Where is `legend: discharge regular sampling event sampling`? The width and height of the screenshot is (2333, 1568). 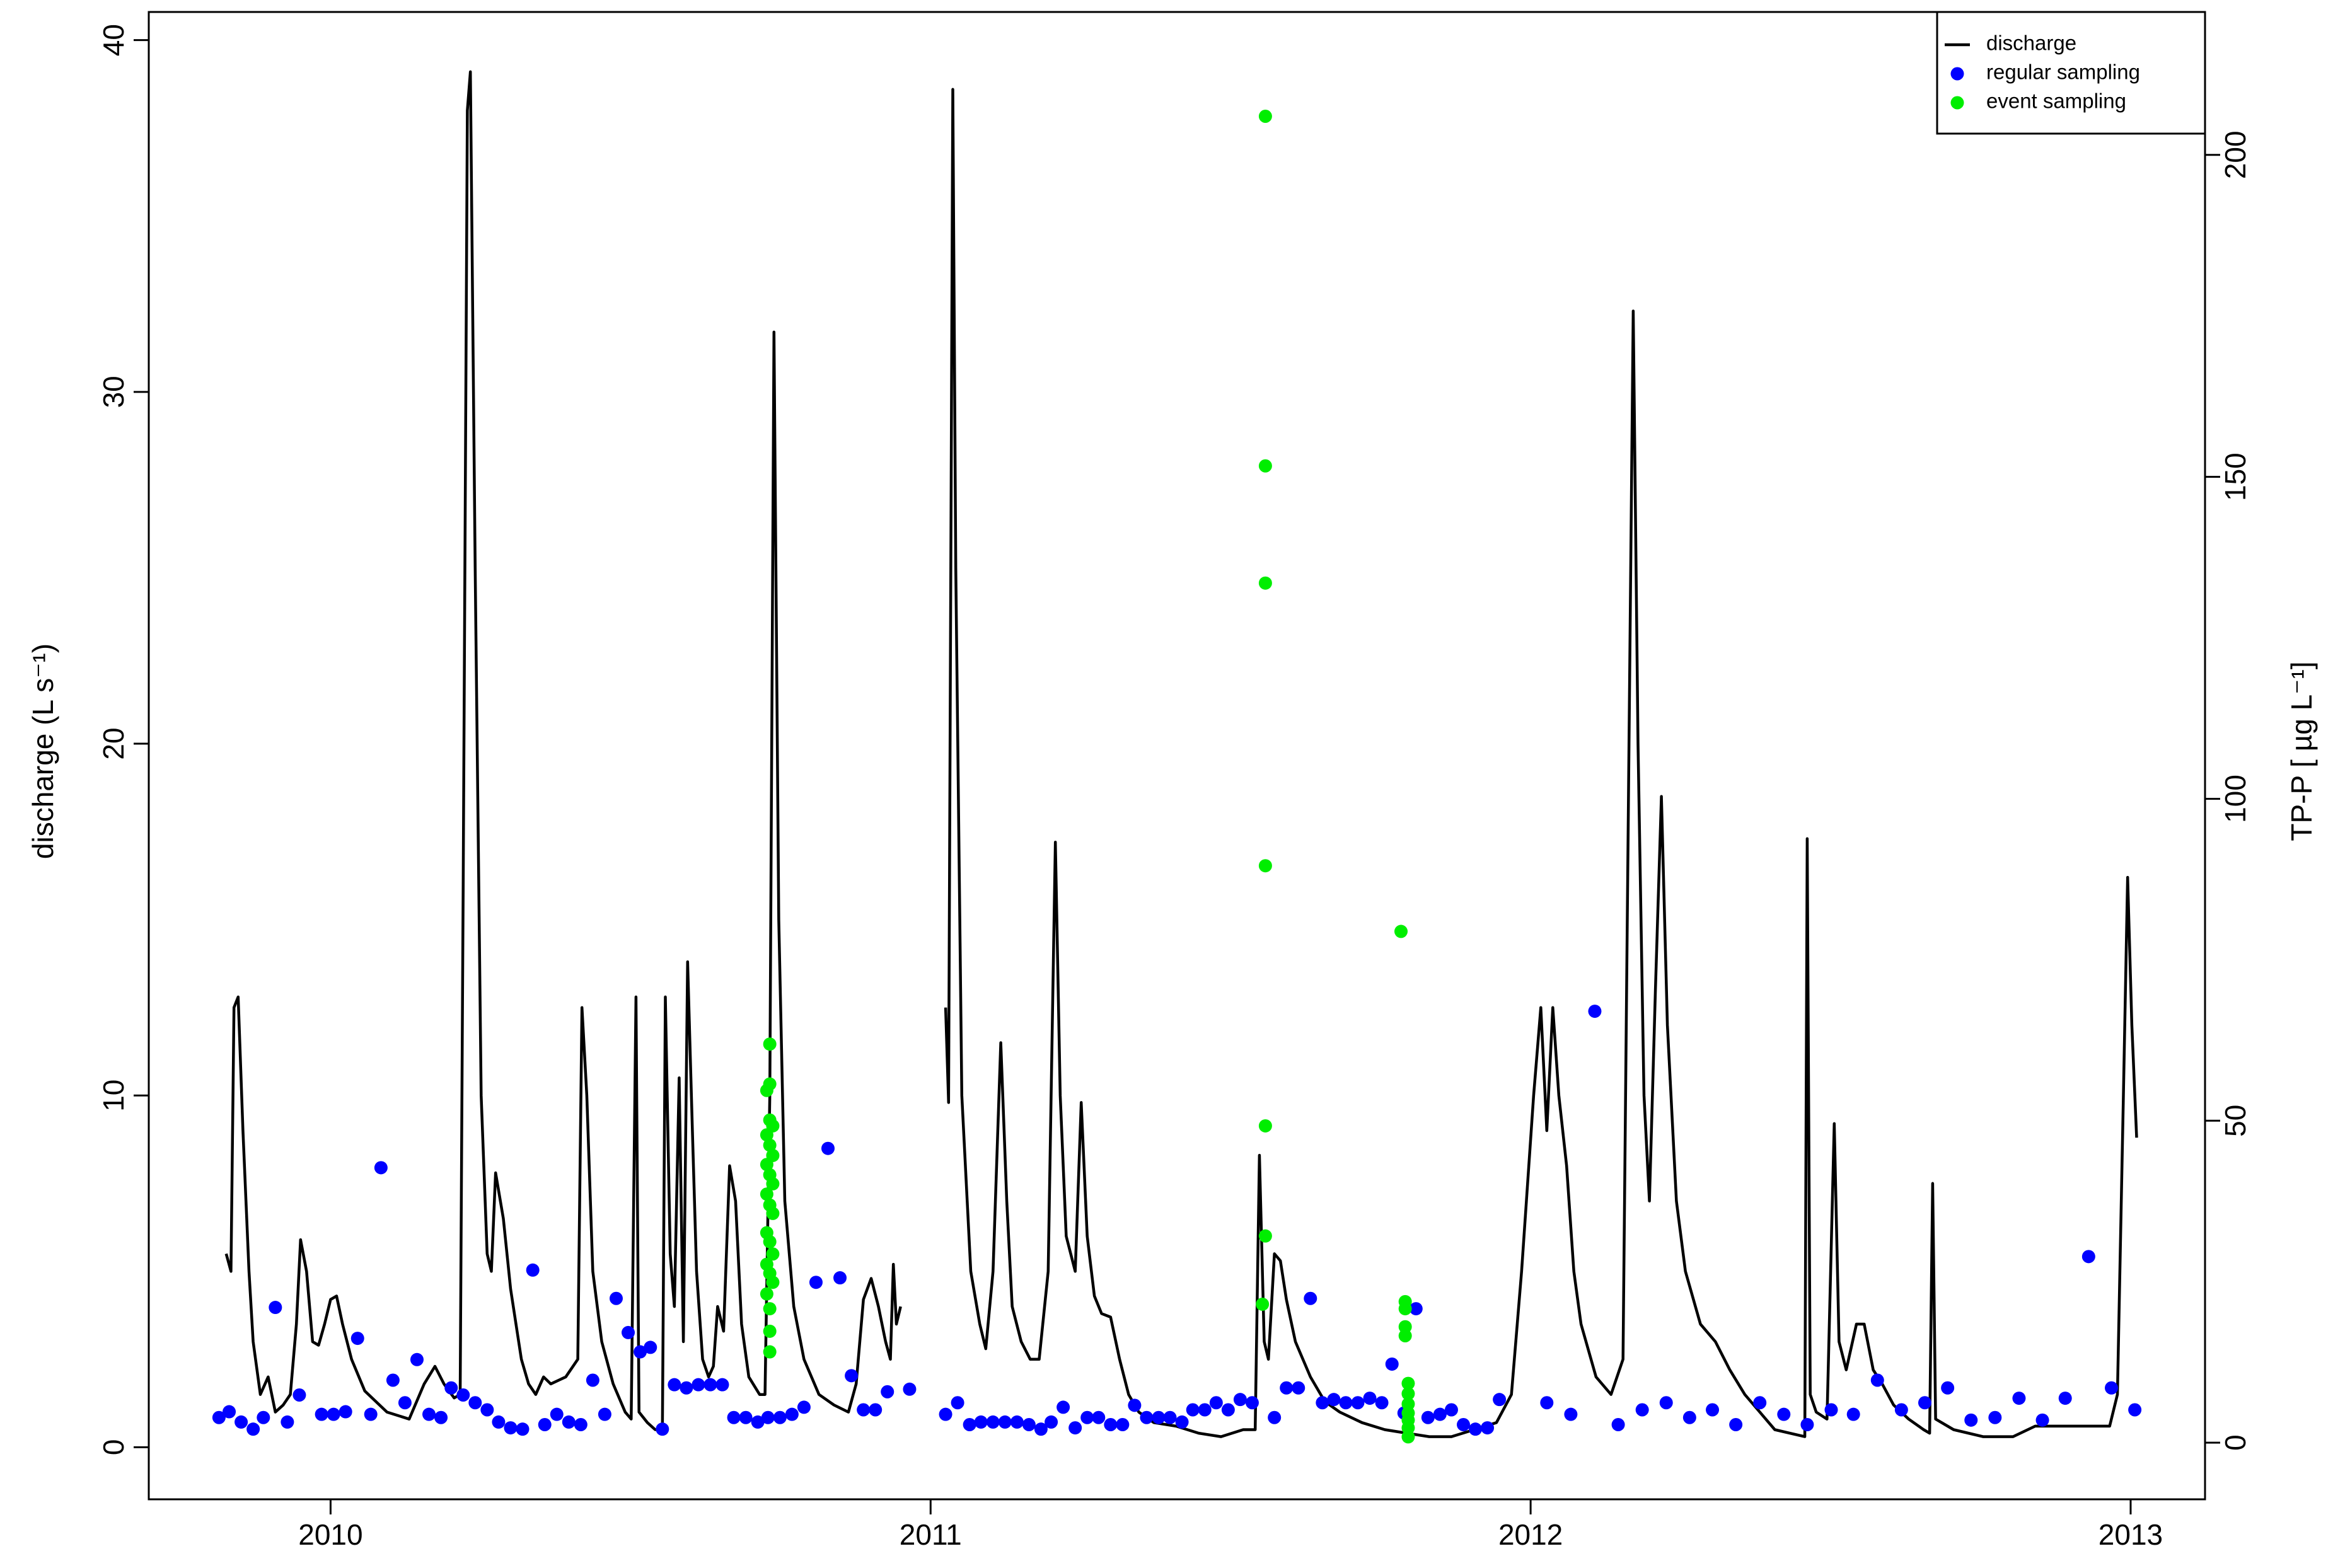
legend: discharge regular sampling event sampling is located at coordinates (2071, 73).